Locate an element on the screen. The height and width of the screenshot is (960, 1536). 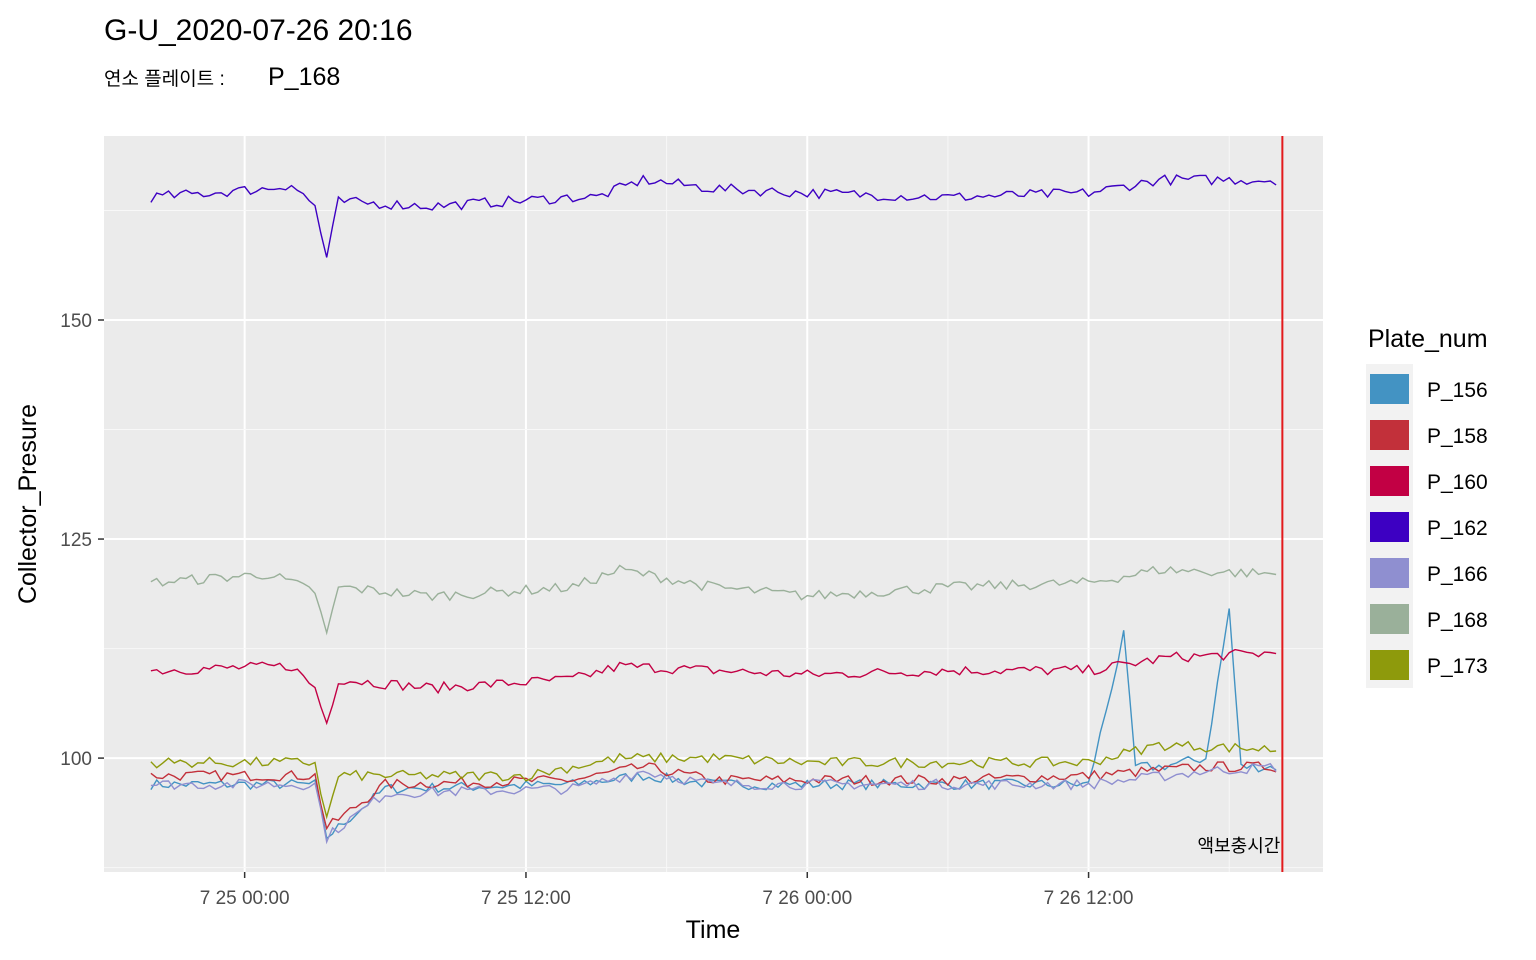
legend: P_156 P_158 P_160 P_162 P_166 P_168 P_173 is located at coordinates (1429, 527).